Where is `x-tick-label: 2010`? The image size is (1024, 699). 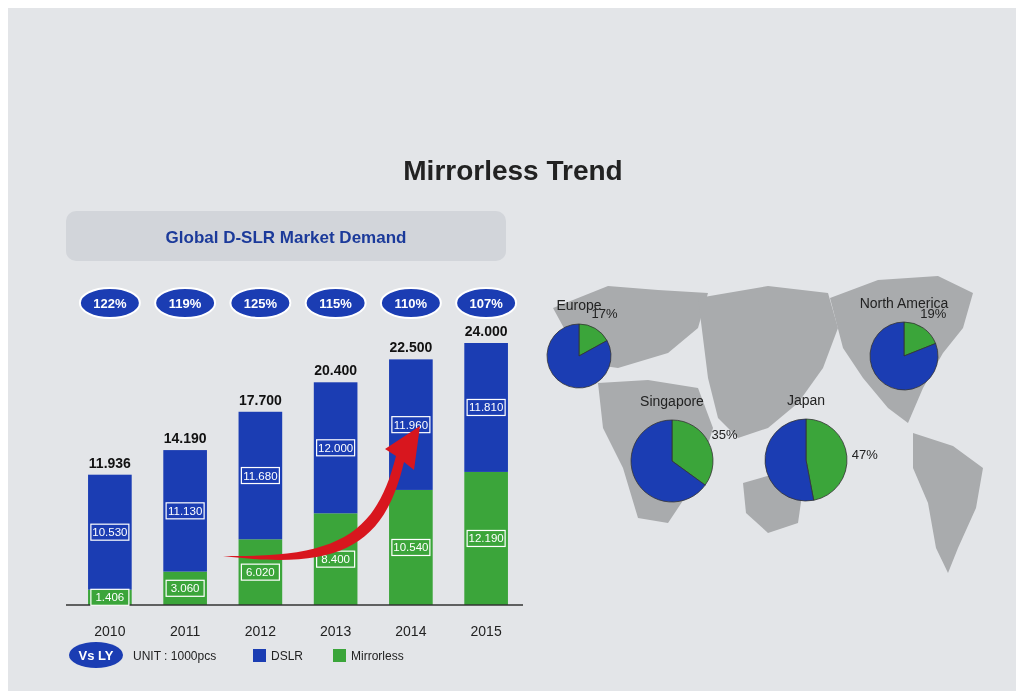
x-tick-label: 2010 is located at coordinates (110, 631).